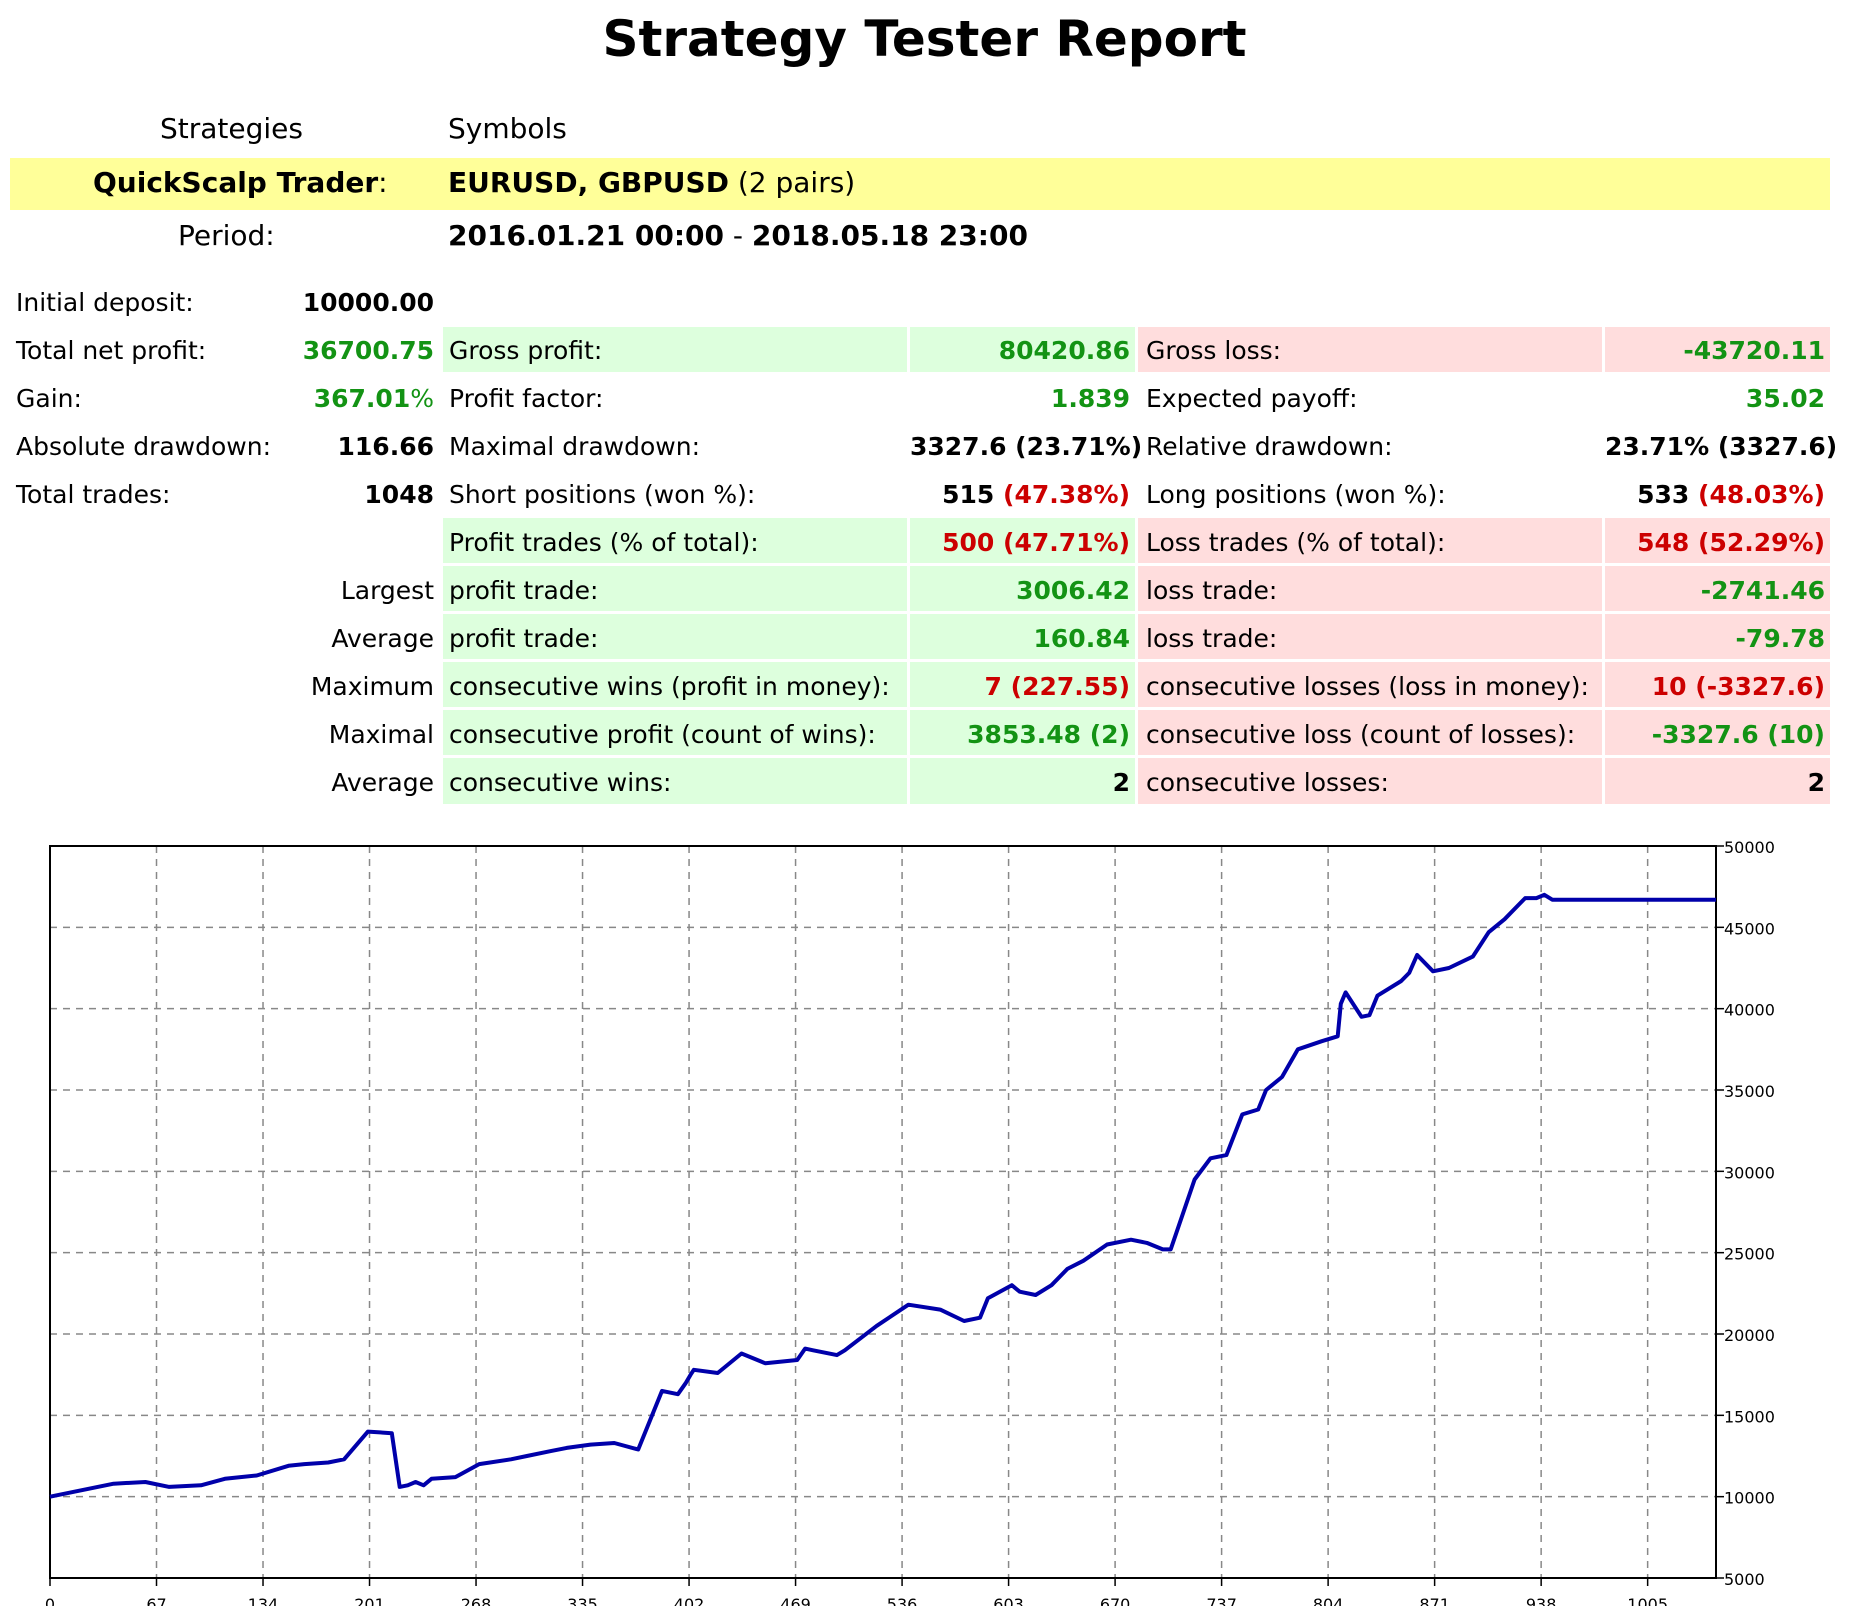 The width and height of the screenshot is (1849, 1610). Describe the element at coordinates (1212, 638) in the screenshot. I see `average-loss-label: loss trade:` at that location.